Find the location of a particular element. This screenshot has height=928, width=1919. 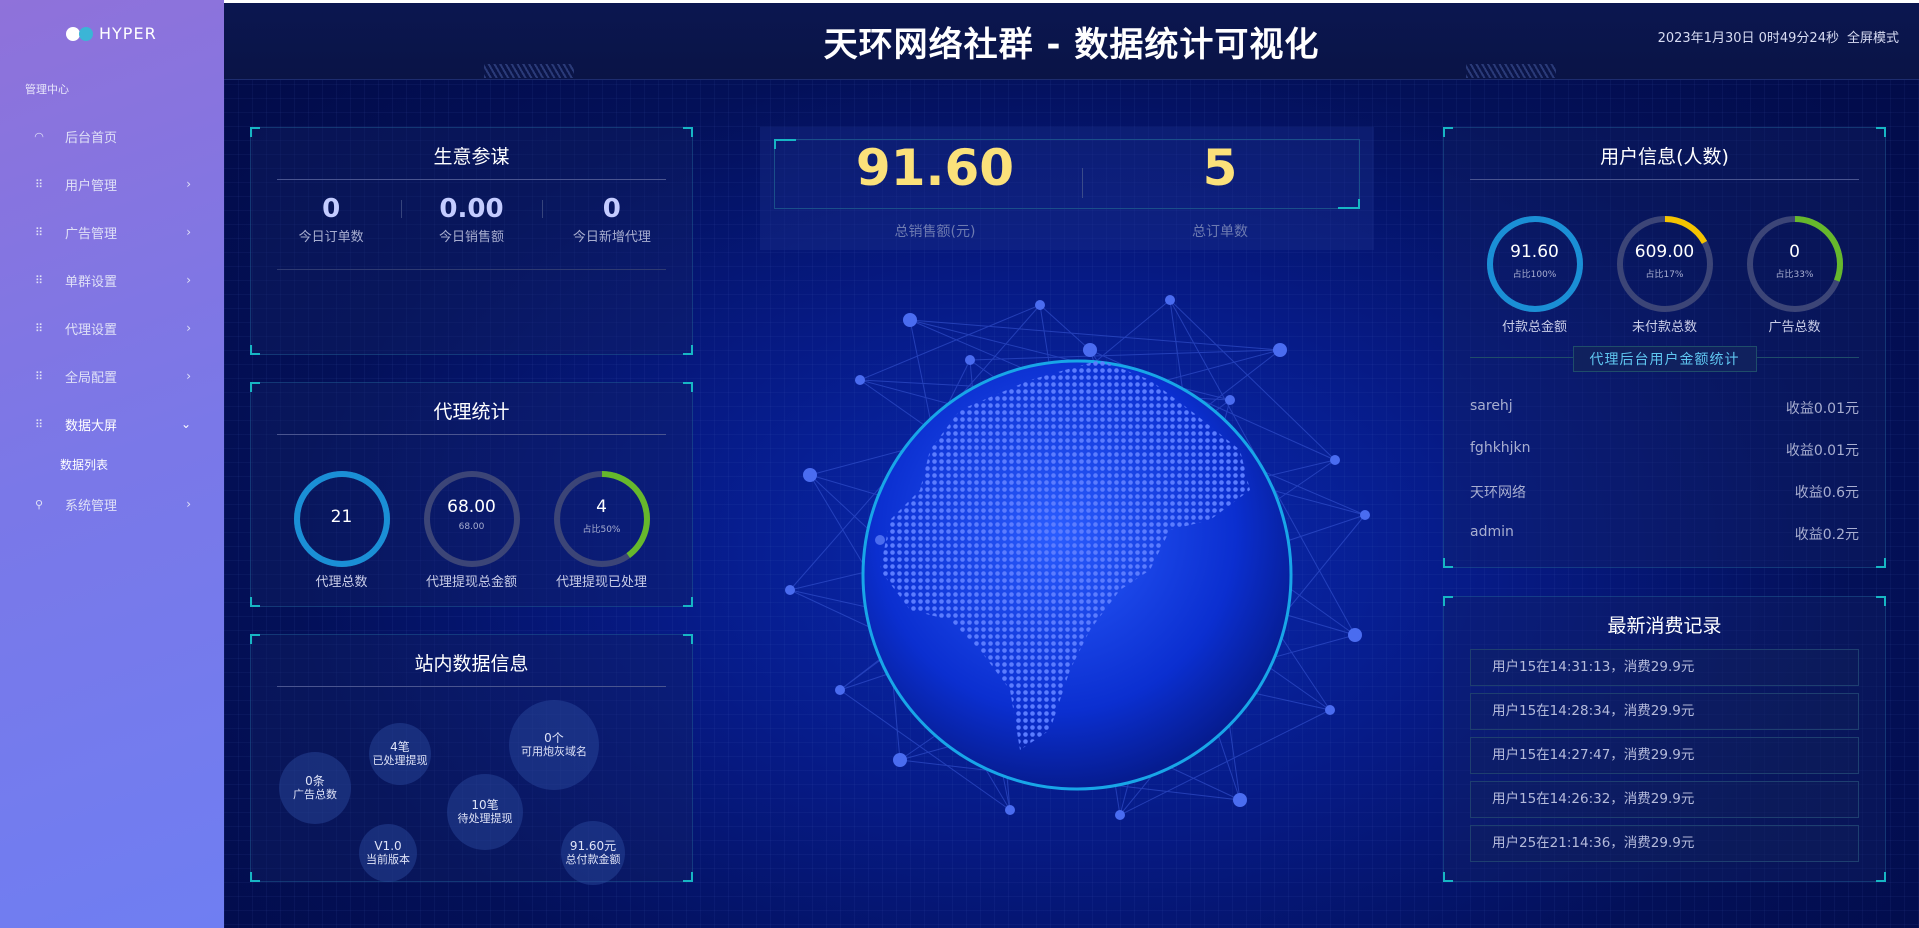

bubble-value: 91.60元 is located at coordinates (593, 845).